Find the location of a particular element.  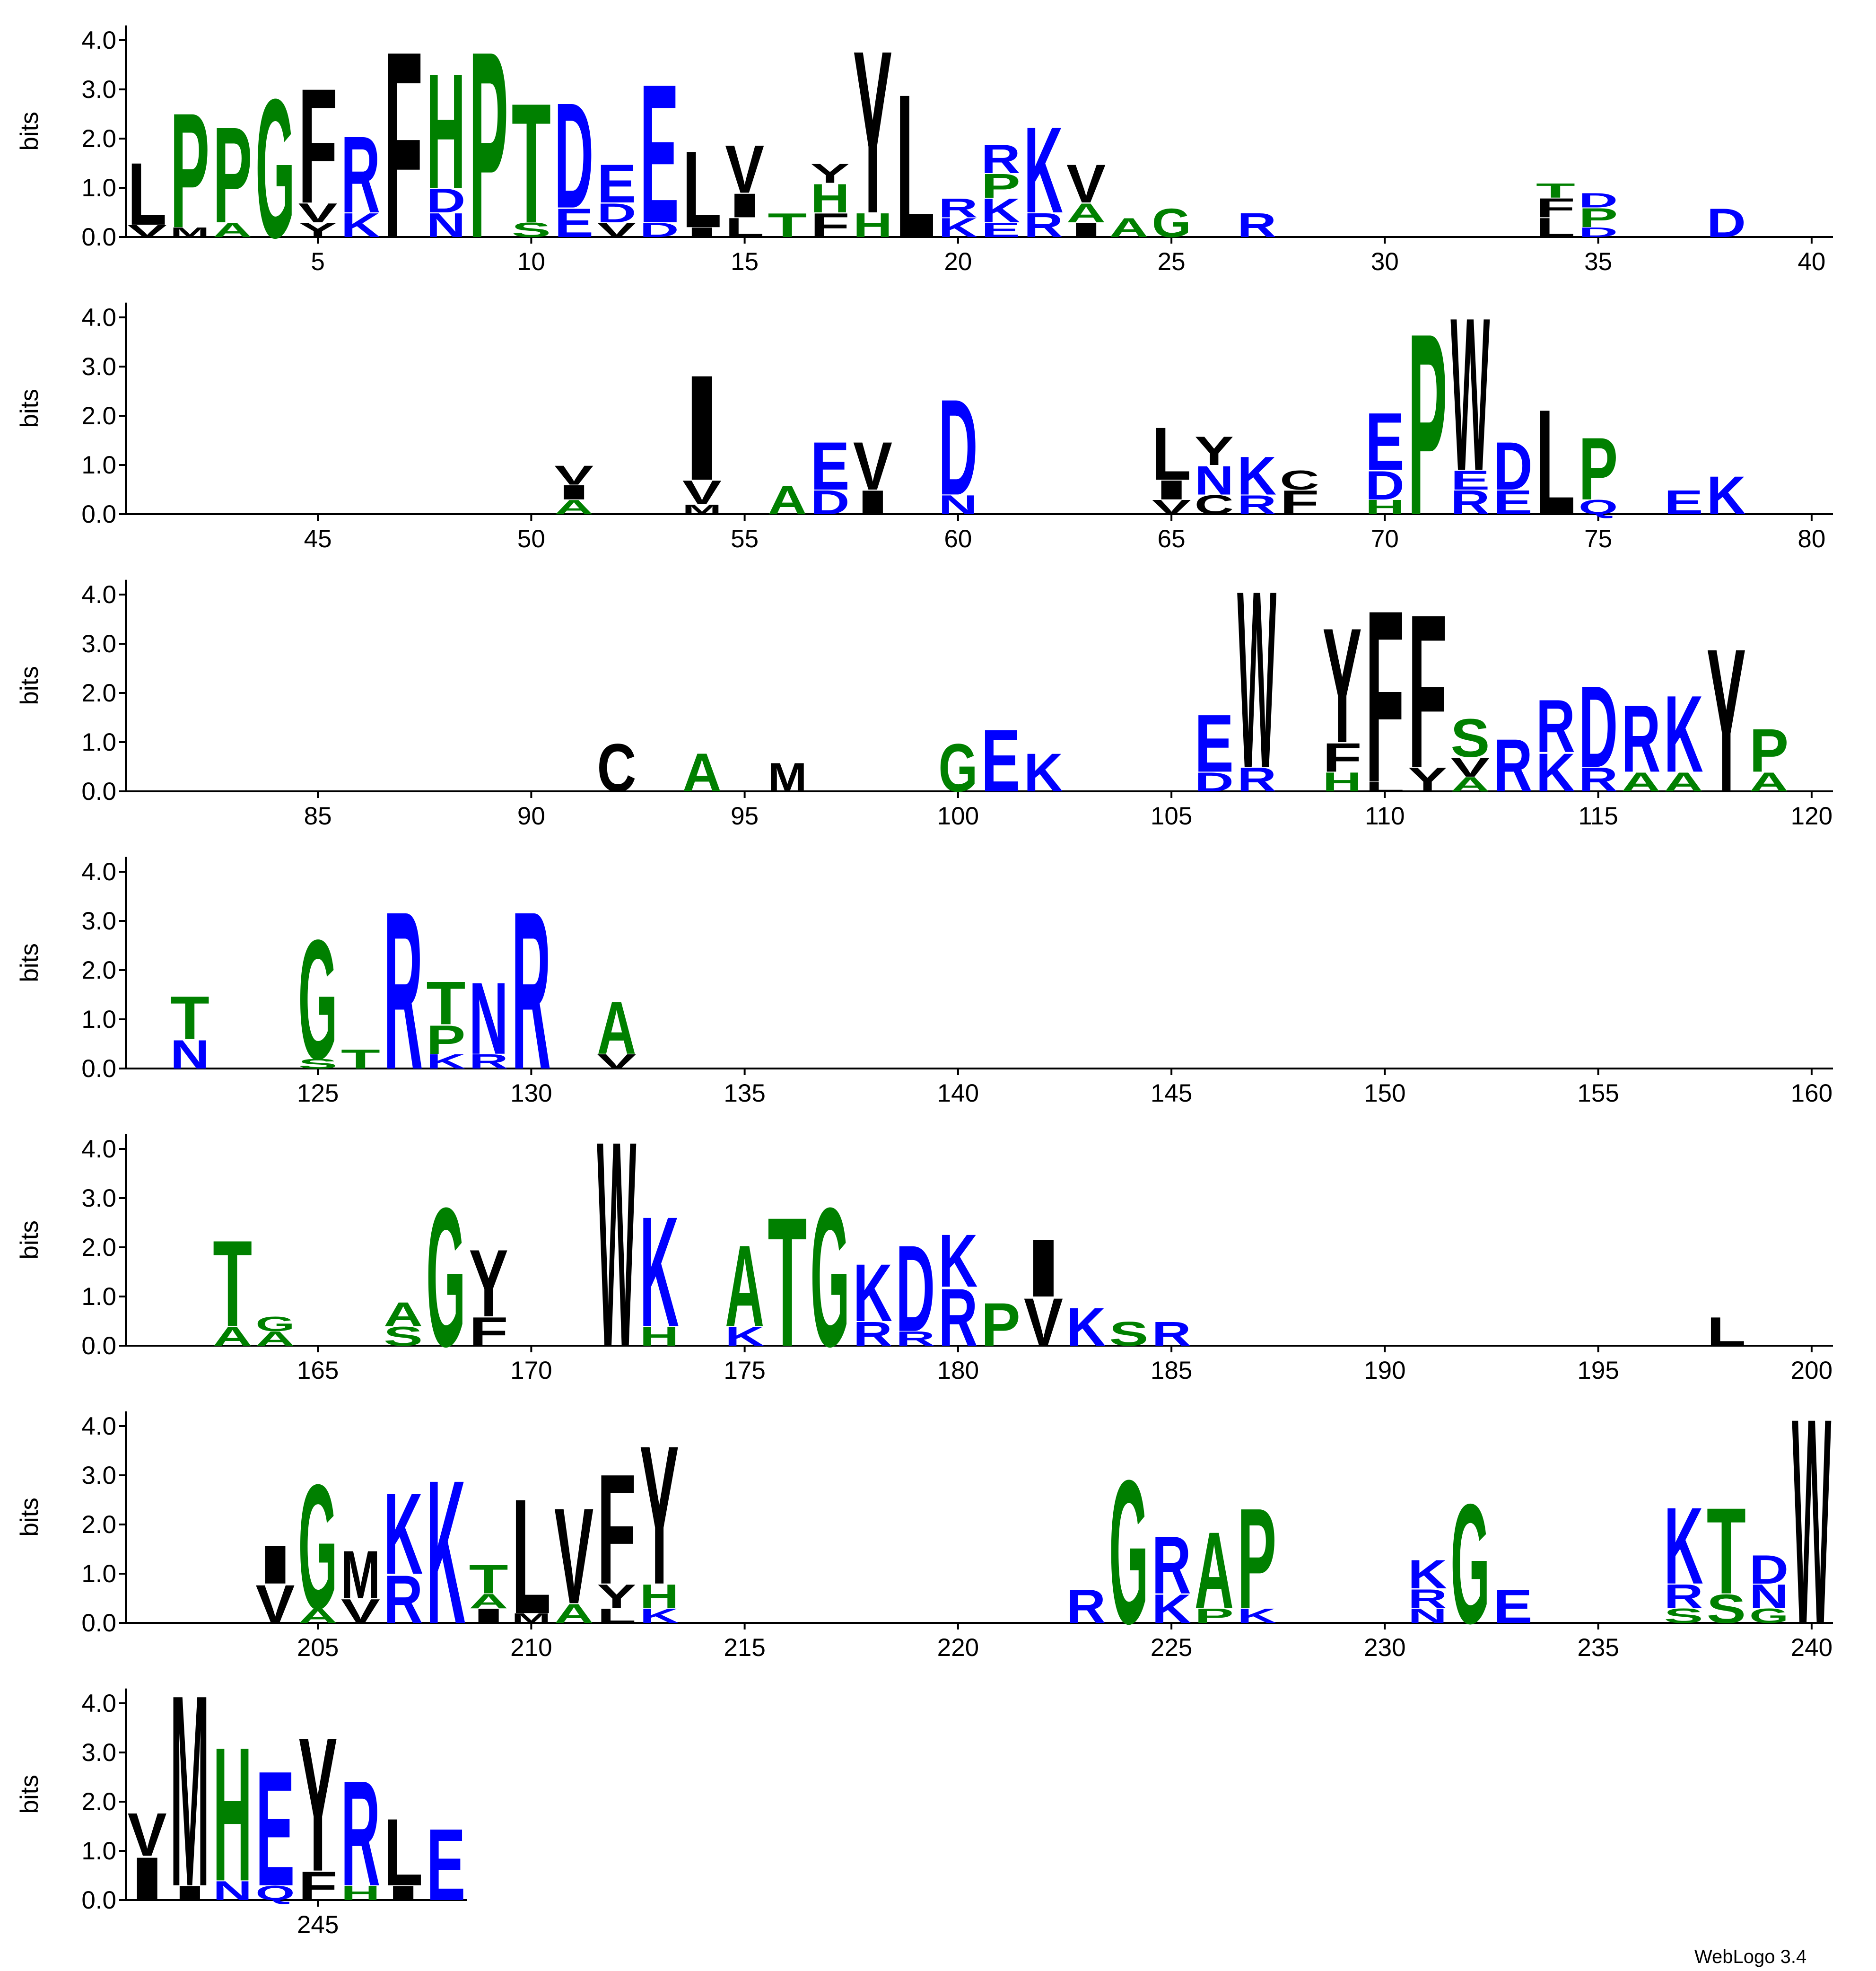

x-tick-label: 20 is located at coordinates (958, 262).